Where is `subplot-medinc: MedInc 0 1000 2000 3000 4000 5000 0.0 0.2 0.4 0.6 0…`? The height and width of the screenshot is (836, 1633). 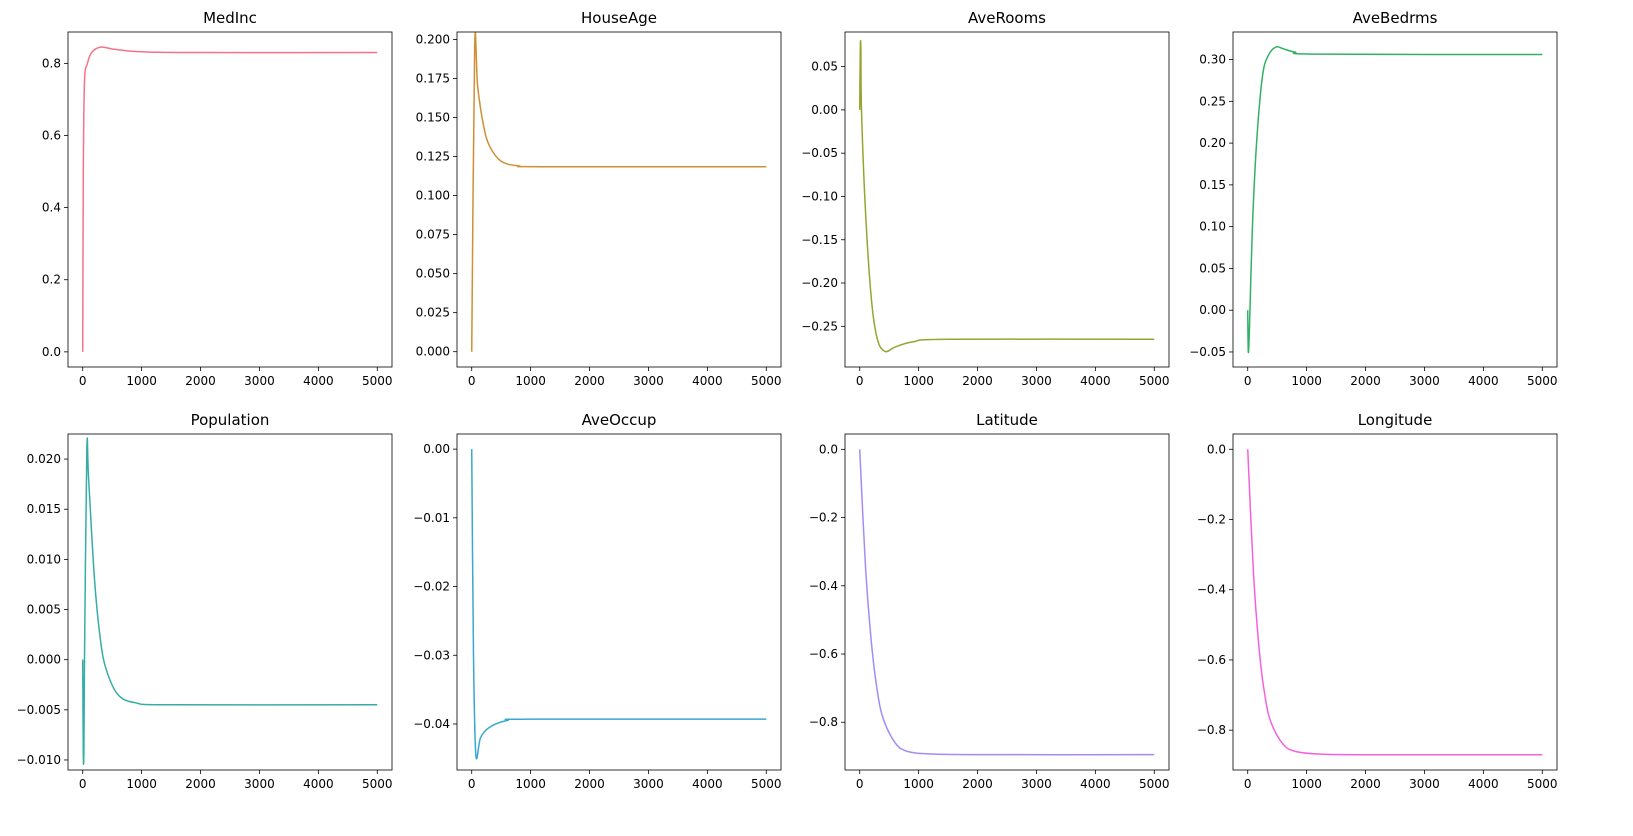
subplot-medinc: MedInc 0 1000 2000 3000 4000 5000 0.0 0.2 0.4 0.6 0… is located at coordinates (217, 198).